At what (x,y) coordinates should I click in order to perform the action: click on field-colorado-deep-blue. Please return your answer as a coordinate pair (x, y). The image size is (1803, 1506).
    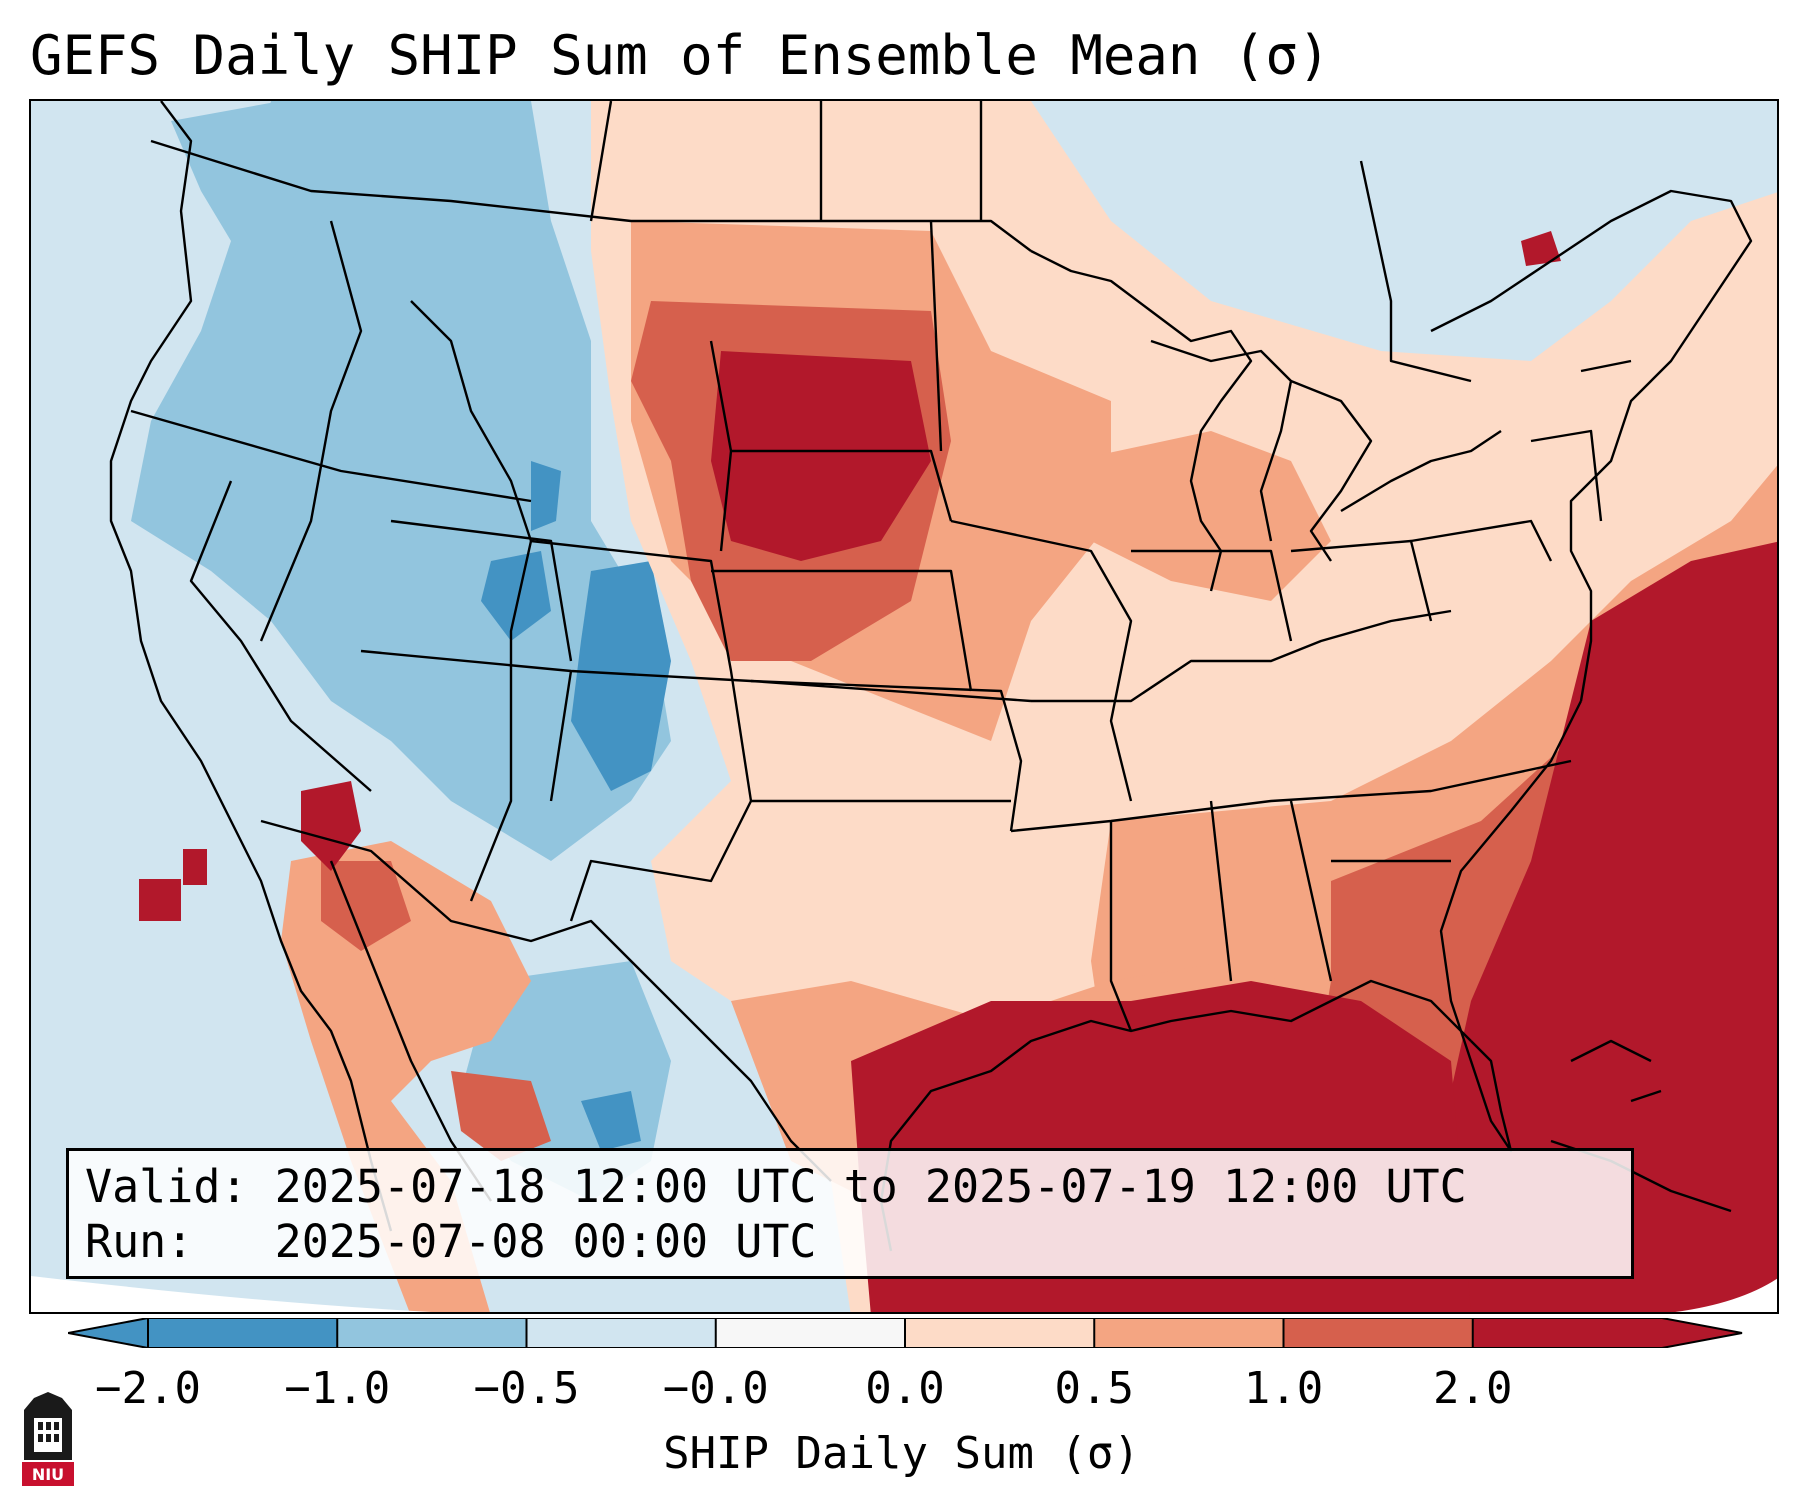
    Looking at the image, I should click on (621, 676).